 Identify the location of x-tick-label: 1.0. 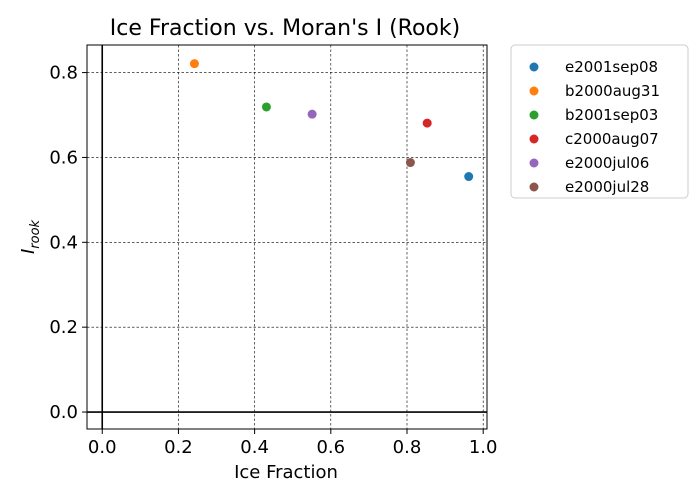
(483, 447).